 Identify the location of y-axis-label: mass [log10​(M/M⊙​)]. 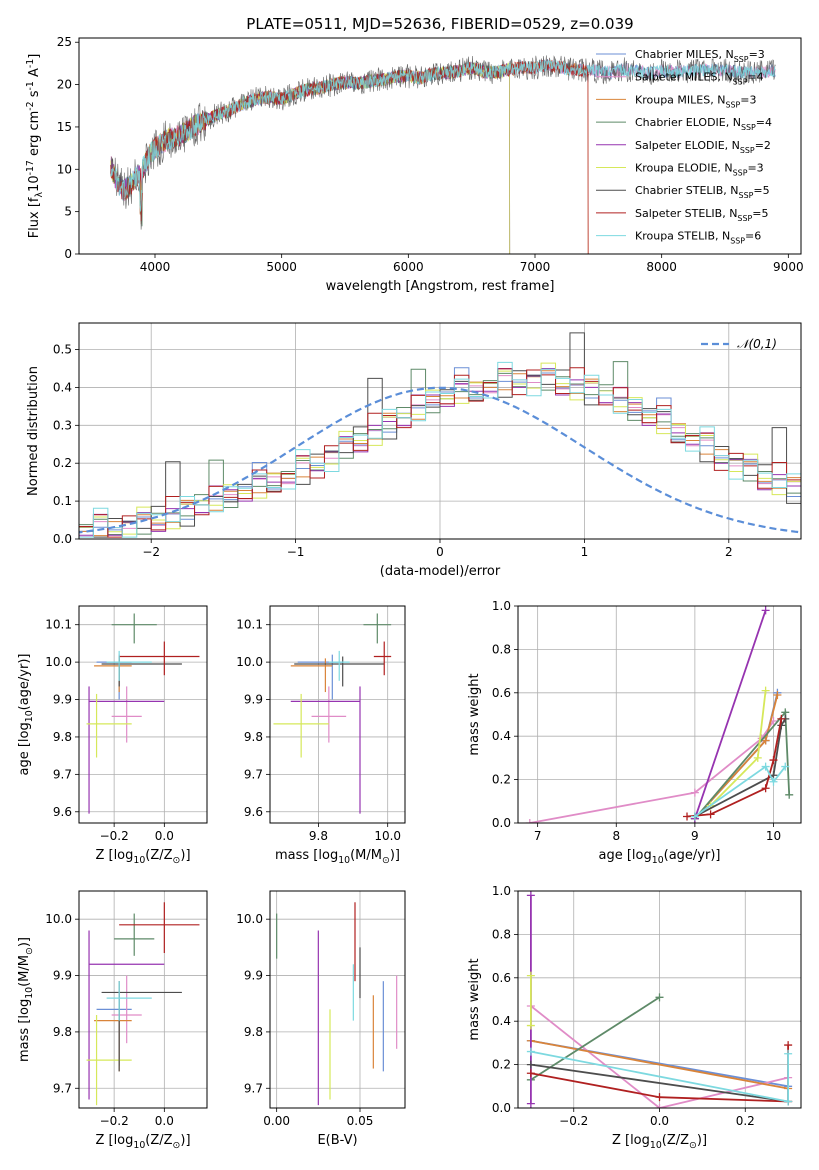
(26, 999).